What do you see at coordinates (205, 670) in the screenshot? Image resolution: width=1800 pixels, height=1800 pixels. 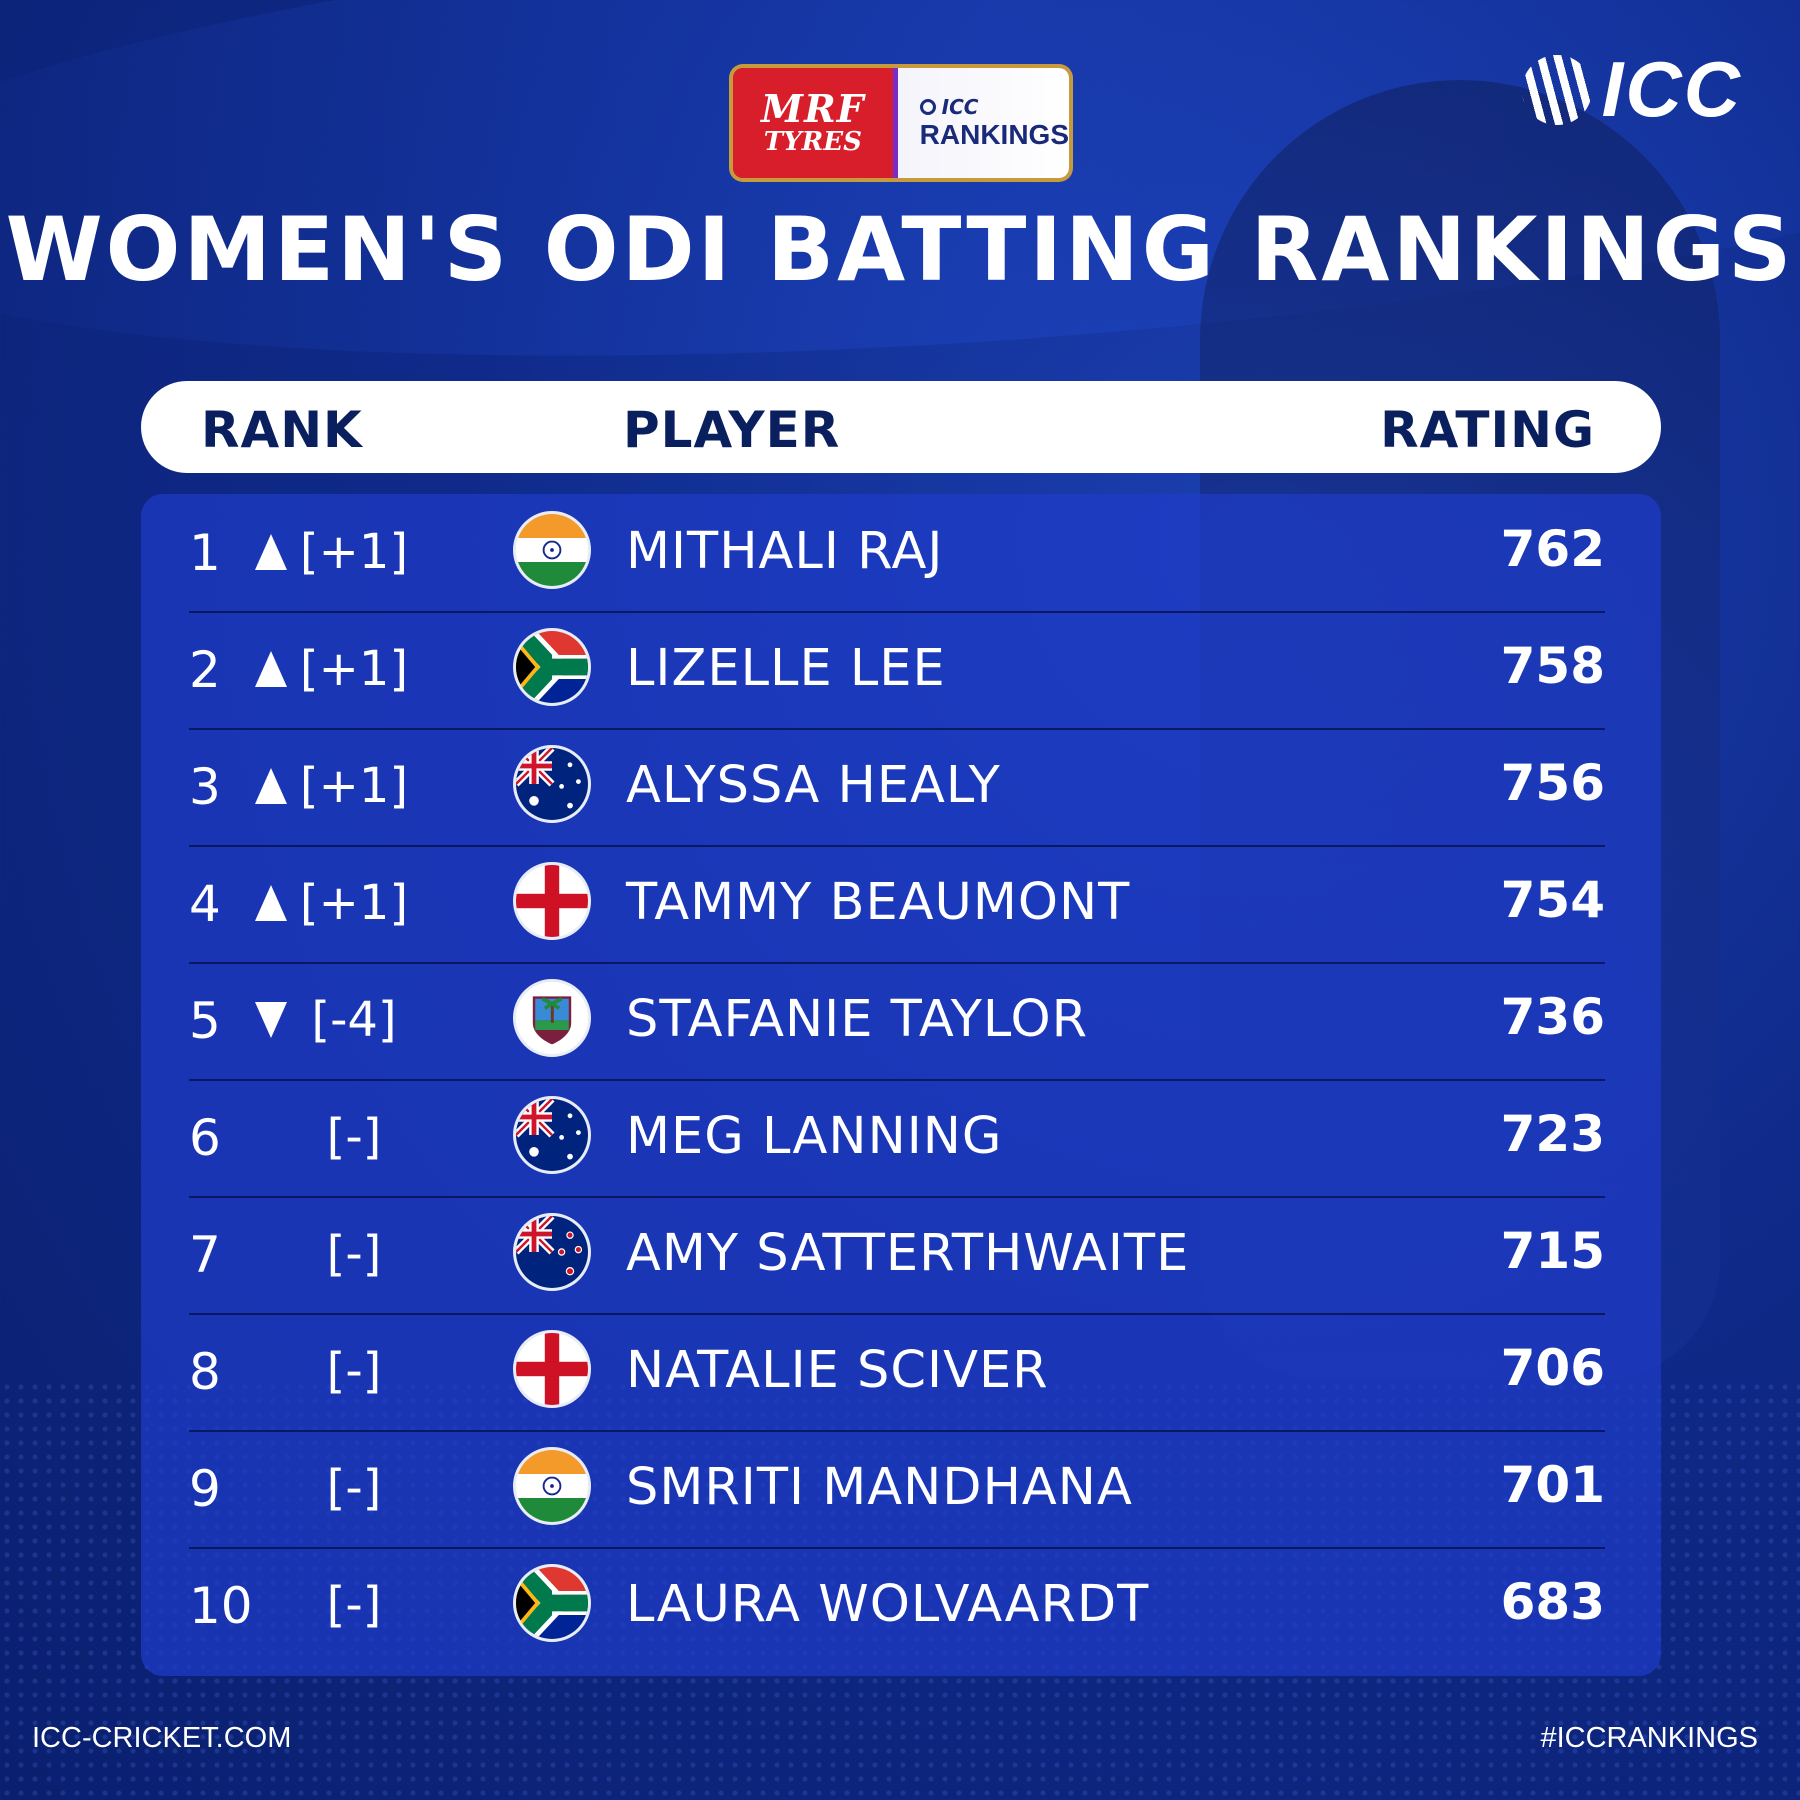 I see `rank-number: 2` at bounding box center [205, 670].